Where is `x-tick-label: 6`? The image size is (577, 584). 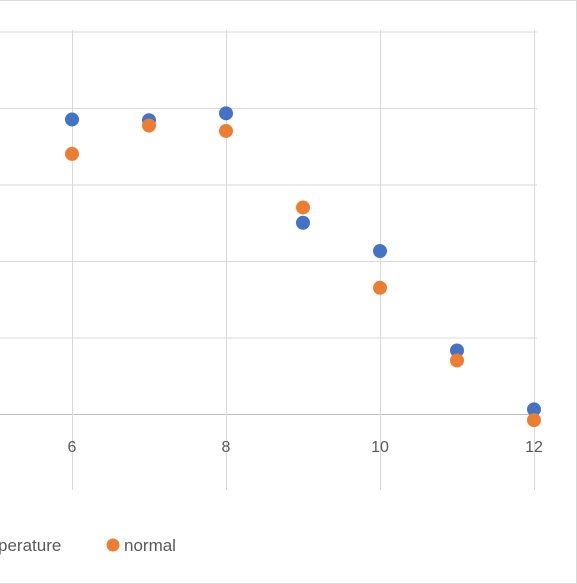 x-tick-label: 6 is located at coordinates (72, 447).